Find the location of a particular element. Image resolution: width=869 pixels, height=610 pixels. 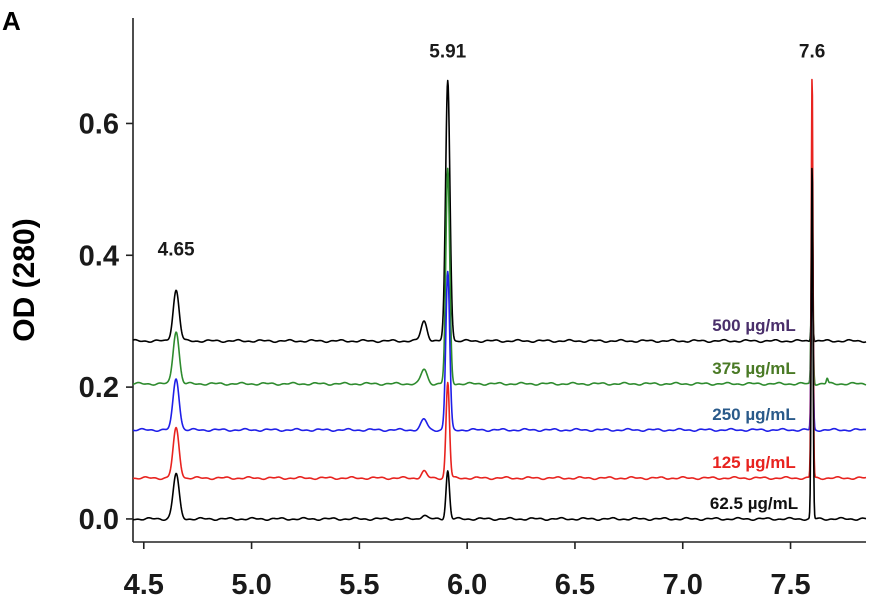

y-ticks: 0.0 0.2 0.4 0.6 is located at coordinates (106, 322).